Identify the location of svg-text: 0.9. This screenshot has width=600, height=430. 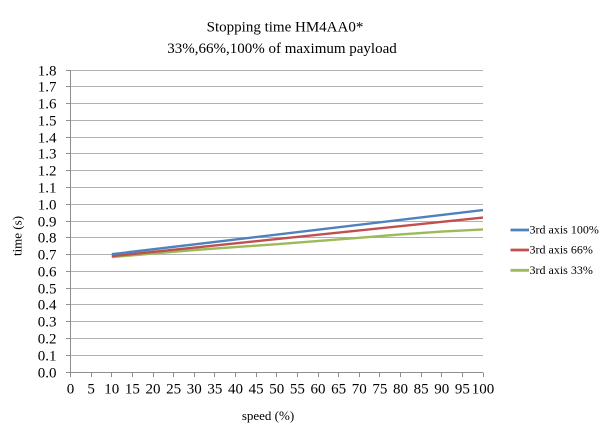
(47, 222).